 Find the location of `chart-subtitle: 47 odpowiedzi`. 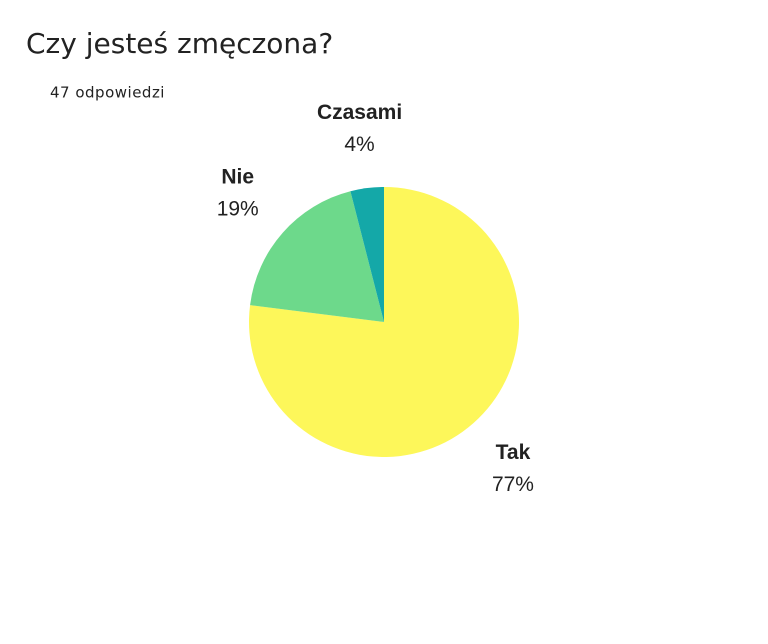

chart-subtitle: 47 odpowiedzi is located at coordinates (107, 93).